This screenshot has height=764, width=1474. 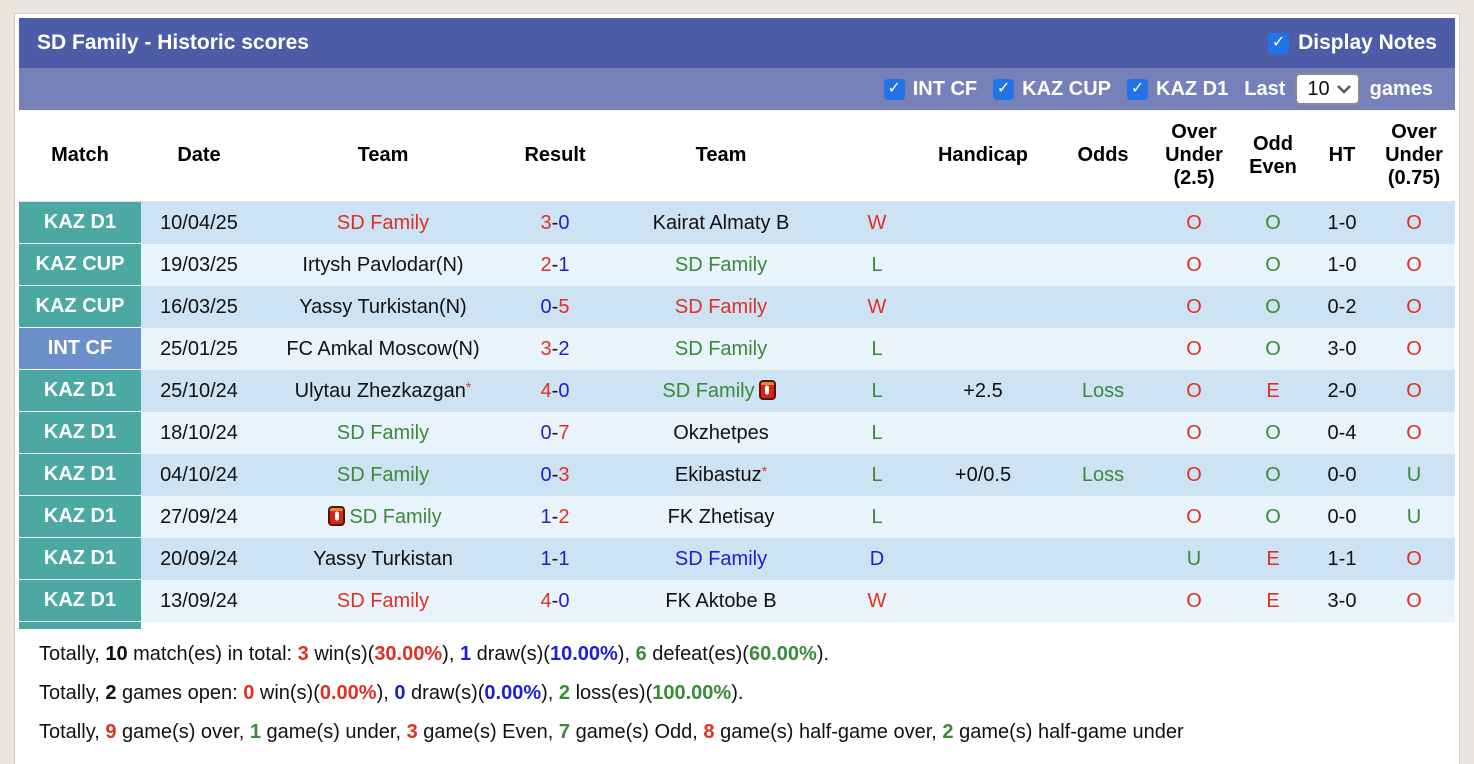 I want to click on summary-segment: match(es) in total:, so click(x=212, y=654).